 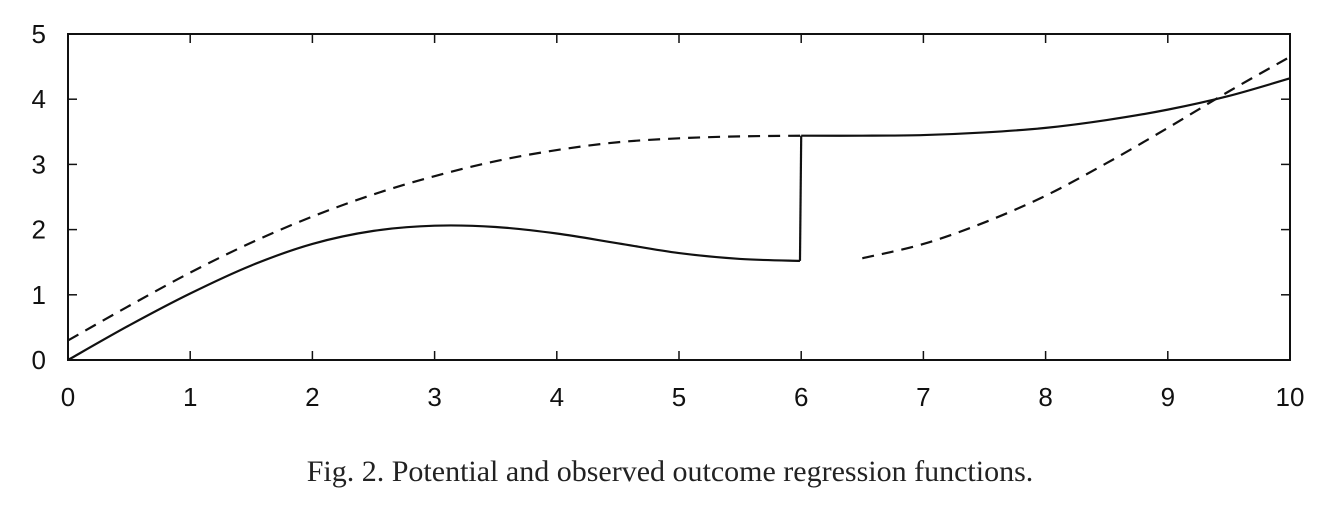 I want to click on x-tick-label: 2, so click(x=312, y=397).